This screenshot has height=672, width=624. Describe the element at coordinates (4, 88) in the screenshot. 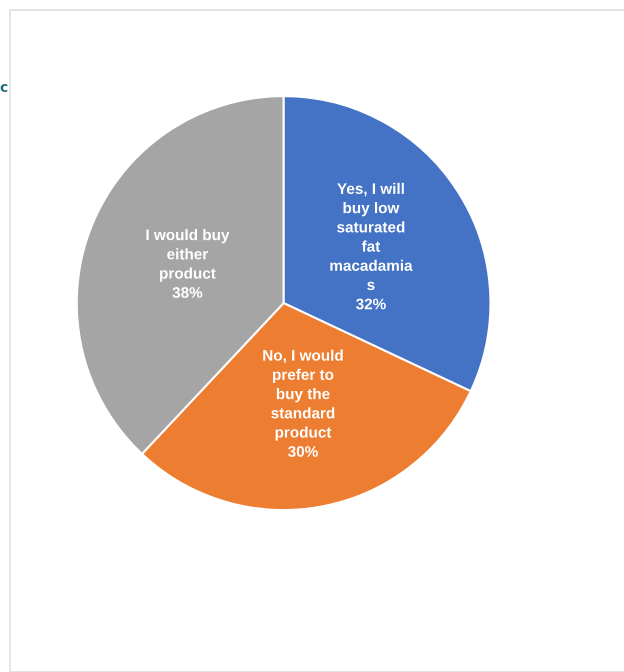

I see `text: c` at that location.